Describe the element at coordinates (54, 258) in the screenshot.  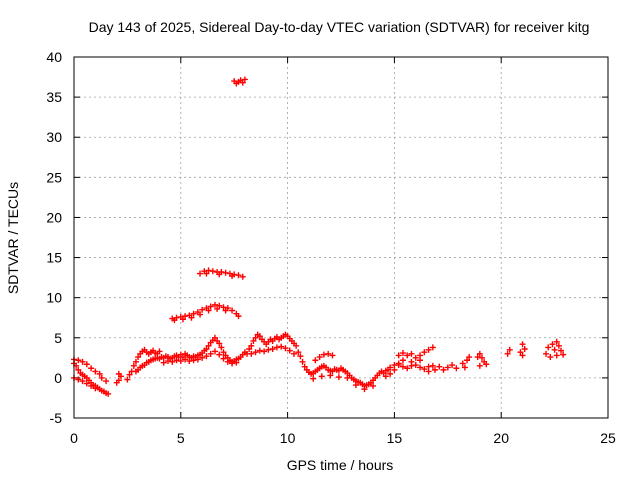
I see `y-tick-label: 15` at that location.